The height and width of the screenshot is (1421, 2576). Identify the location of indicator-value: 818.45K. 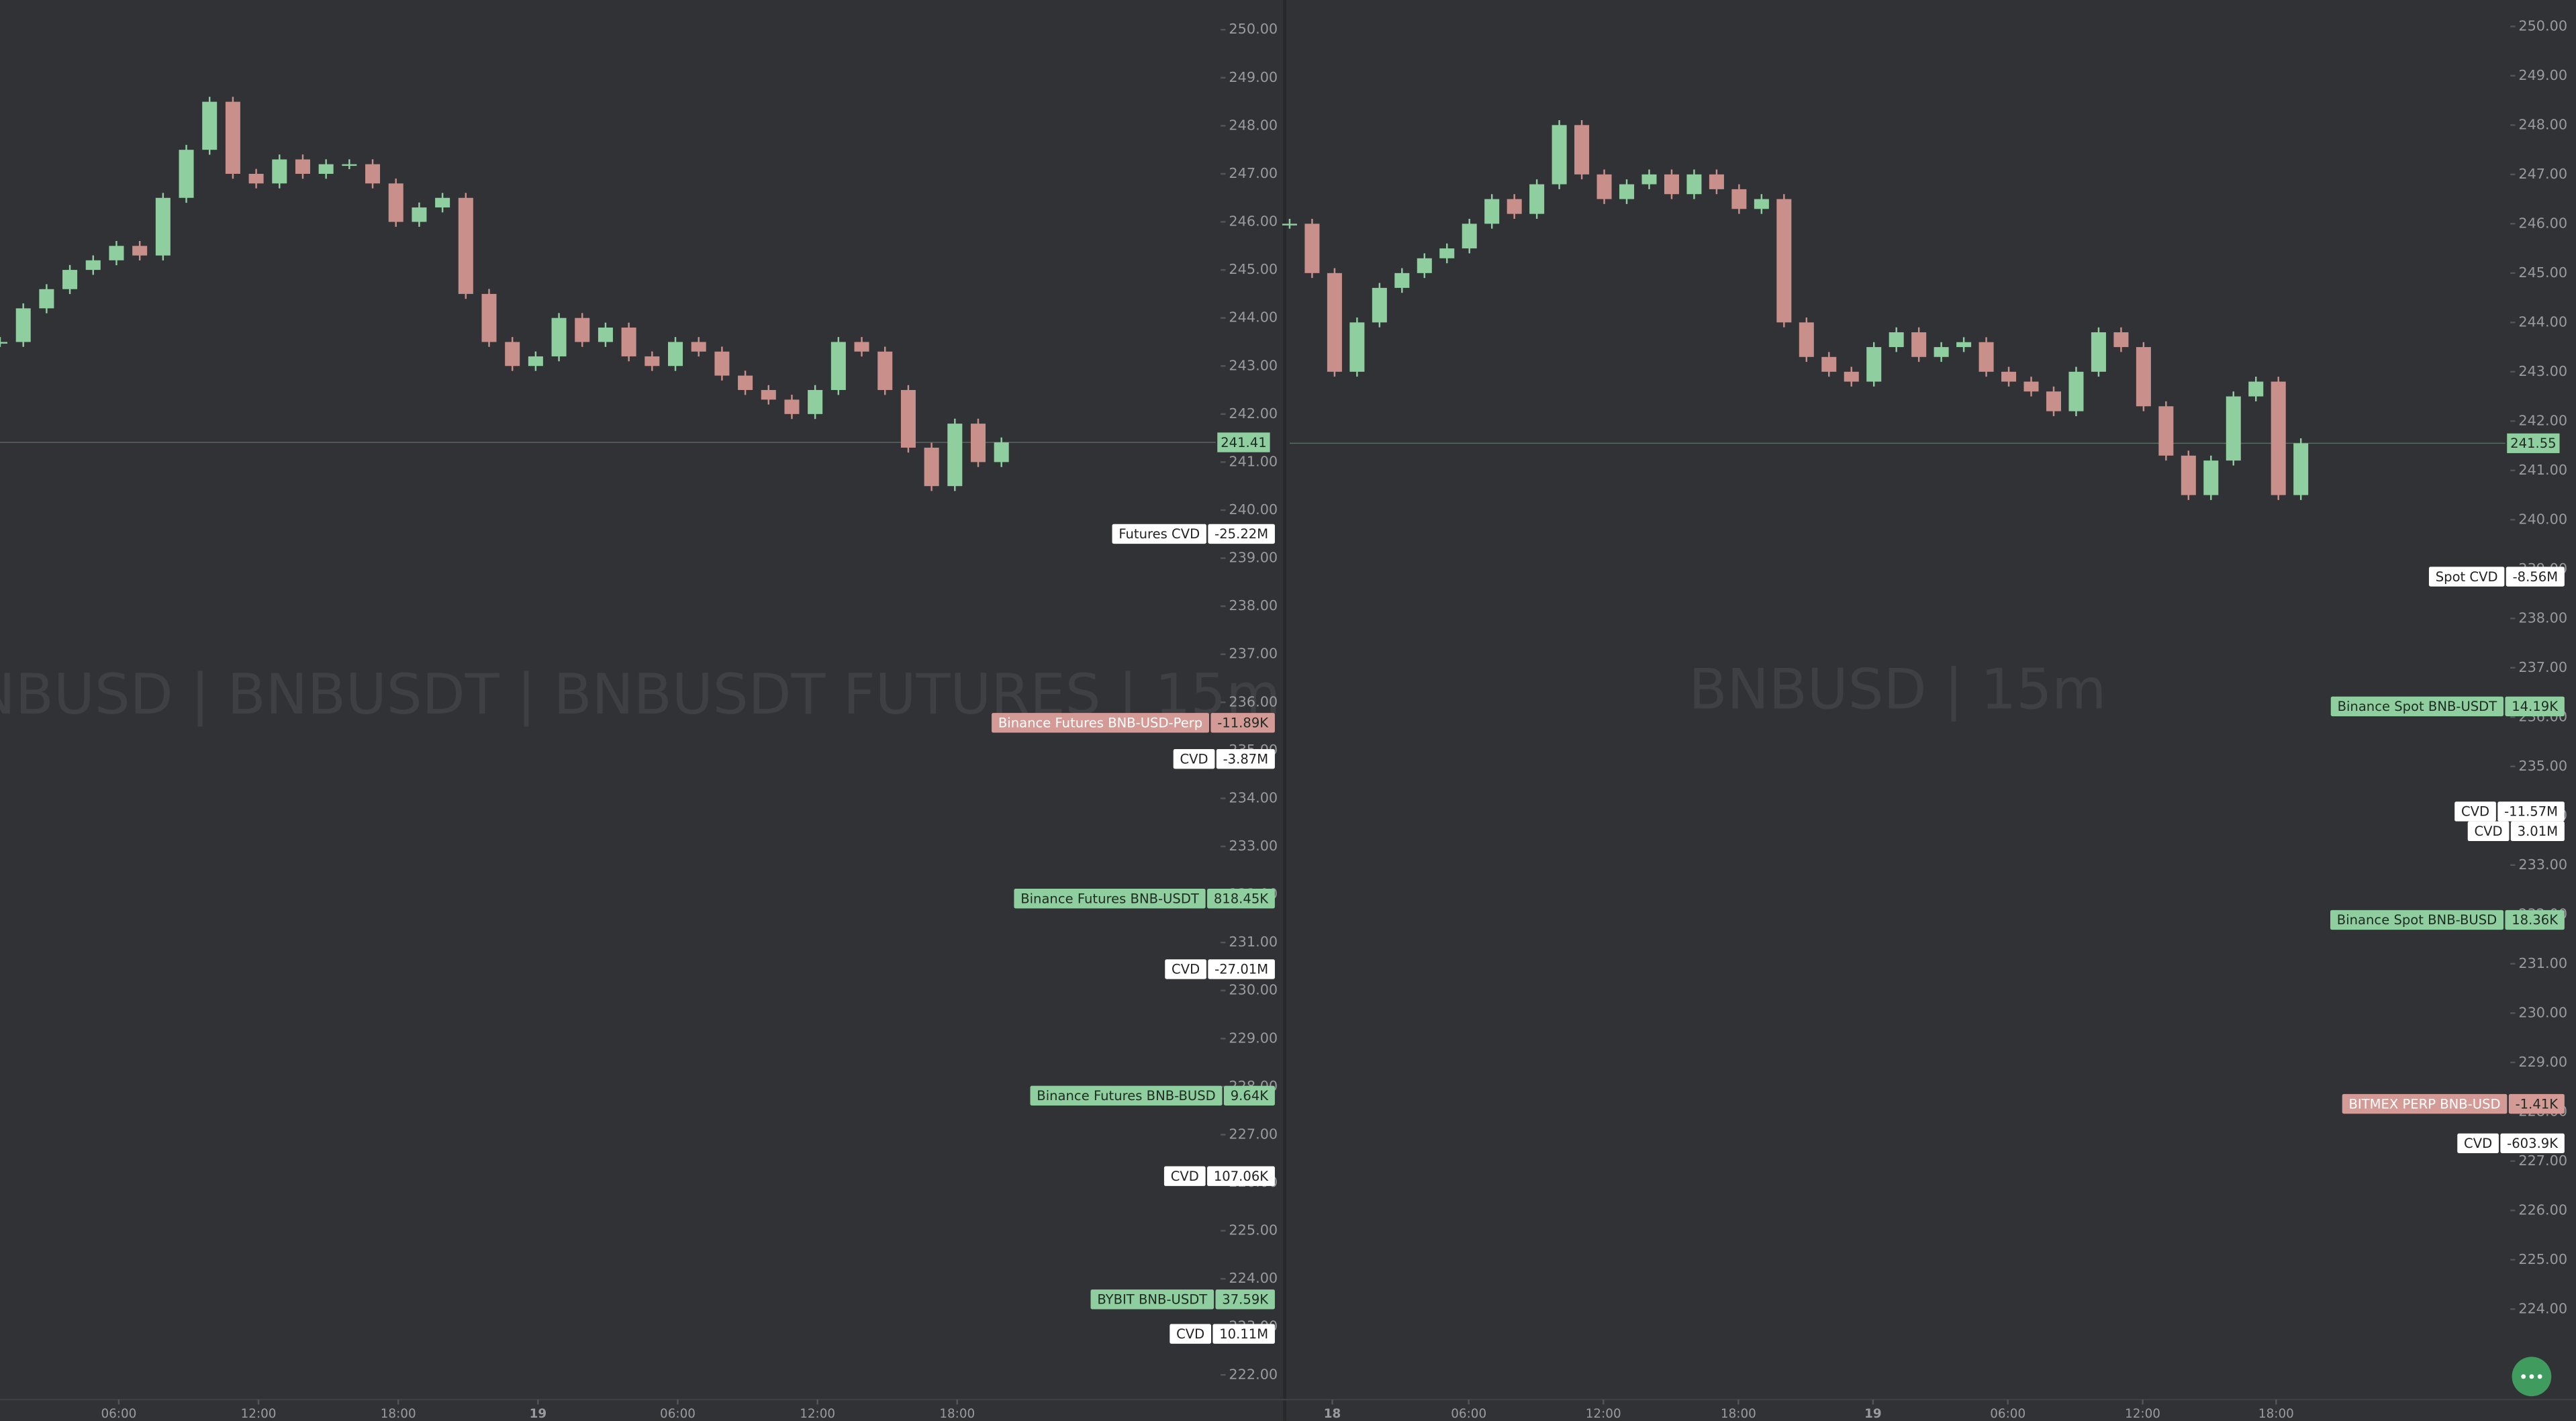
(1241, 898).